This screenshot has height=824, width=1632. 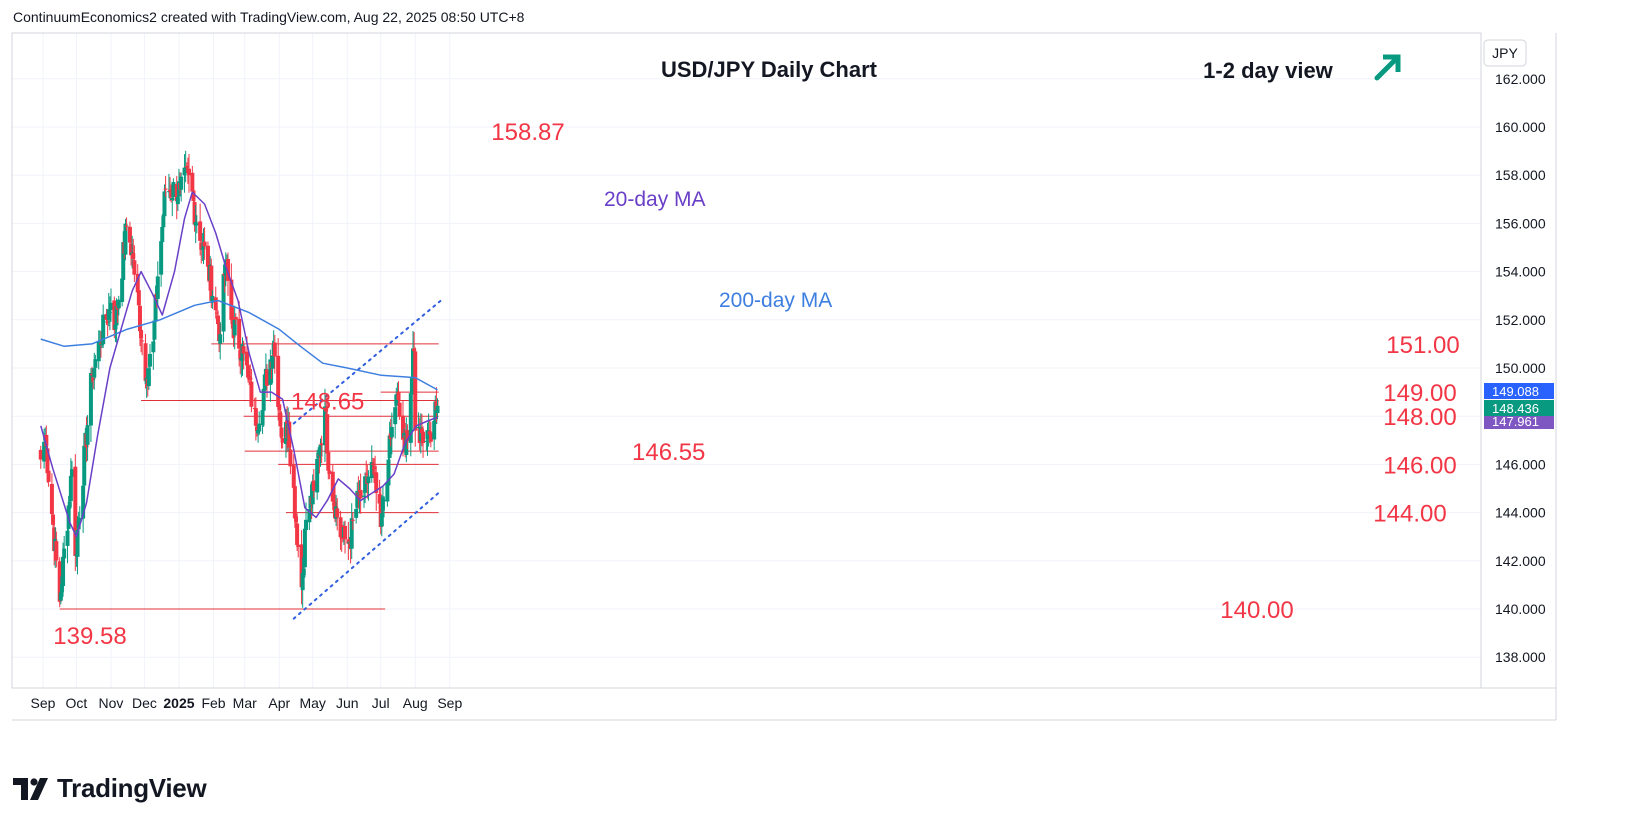 I want to click on x-tick-label: Aug, so click(x=415, y=703).